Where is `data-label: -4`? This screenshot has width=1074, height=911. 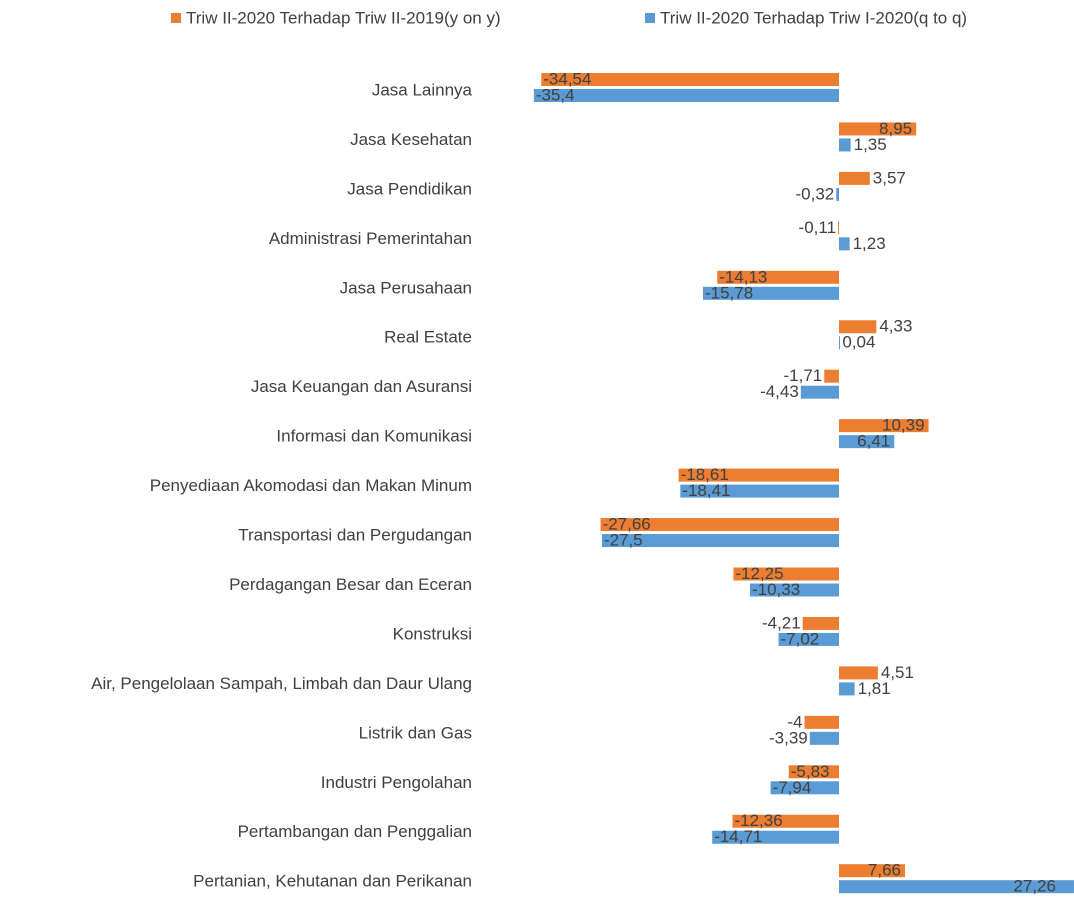 data-label: -4 is located at coordinates (794, 721).